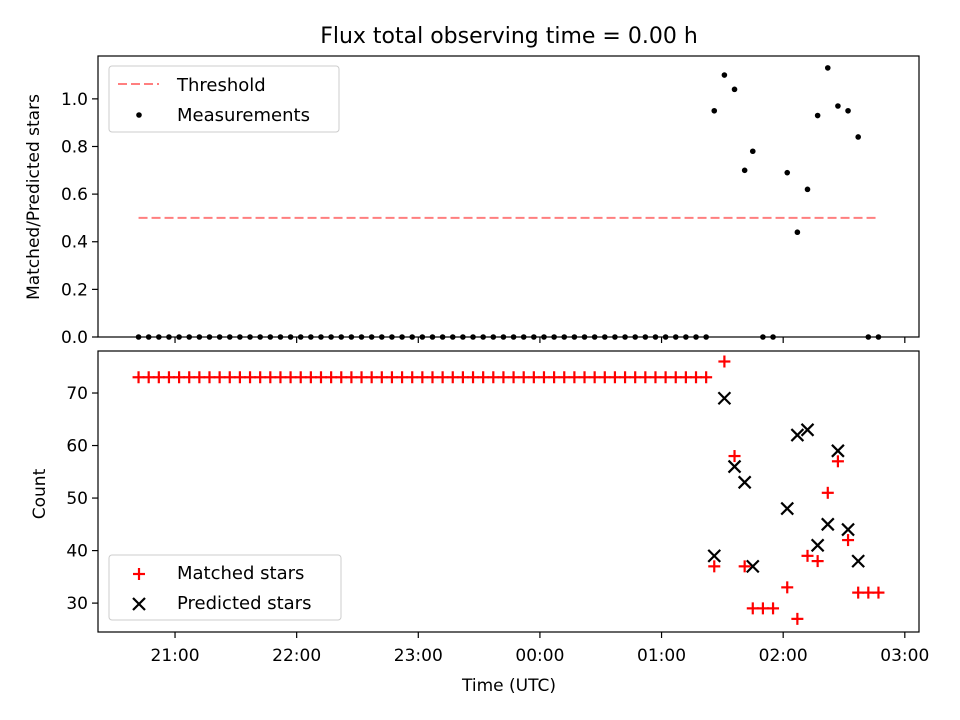 The image size is (960, 720). Describe the element at coordinates (224, 99) in the screenshot. I see `top-legend: Threshold Measurements` at that location.